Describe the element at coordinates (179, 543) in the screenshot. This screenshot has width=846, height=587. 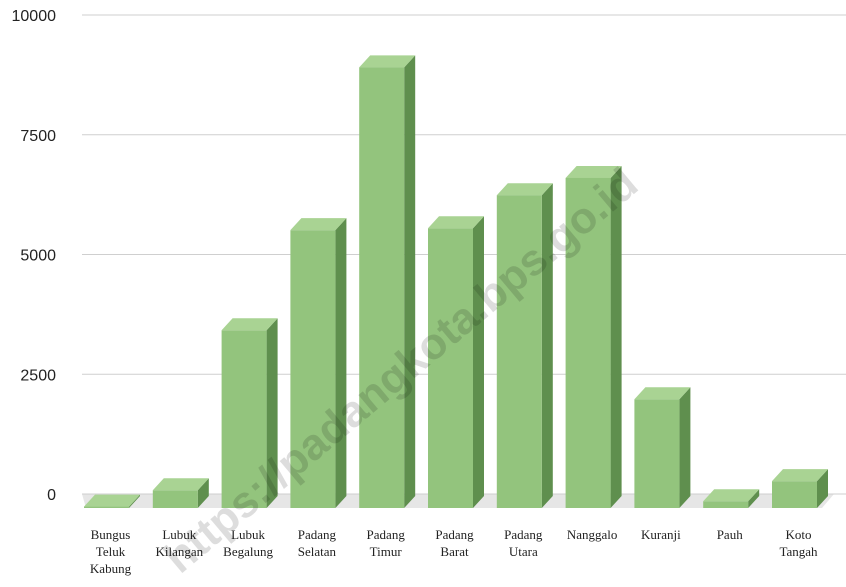
I see `x-tick-label: Lubuk Kilangan` at that location.